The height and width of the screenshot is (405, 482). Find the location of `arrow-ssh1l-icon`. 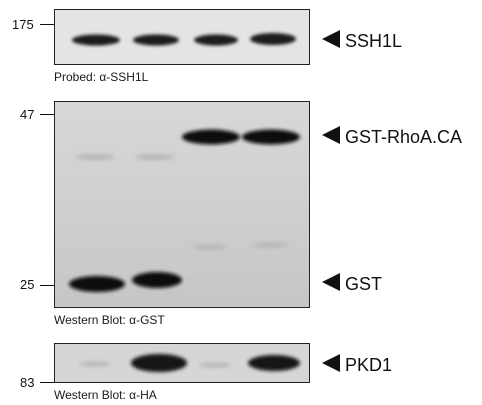

arrow-ssh1l-icon is located at coordinates (331, 39).